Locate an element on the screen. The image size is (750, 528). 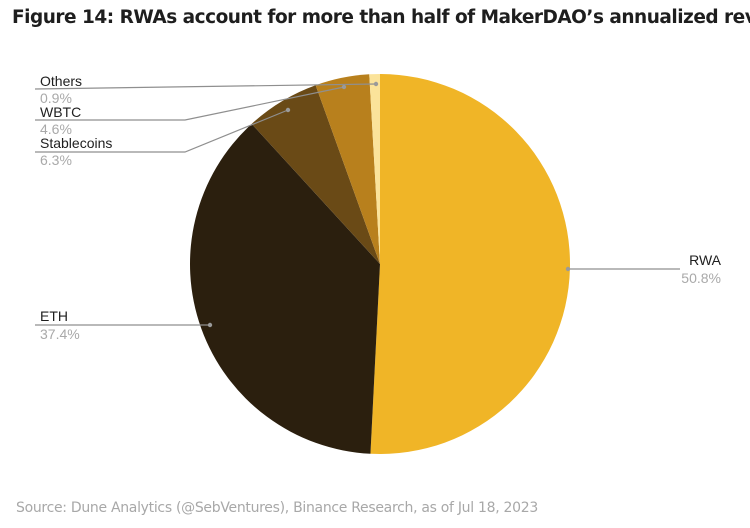
leader-dot-wbtc is located at coordinates (344, 87).